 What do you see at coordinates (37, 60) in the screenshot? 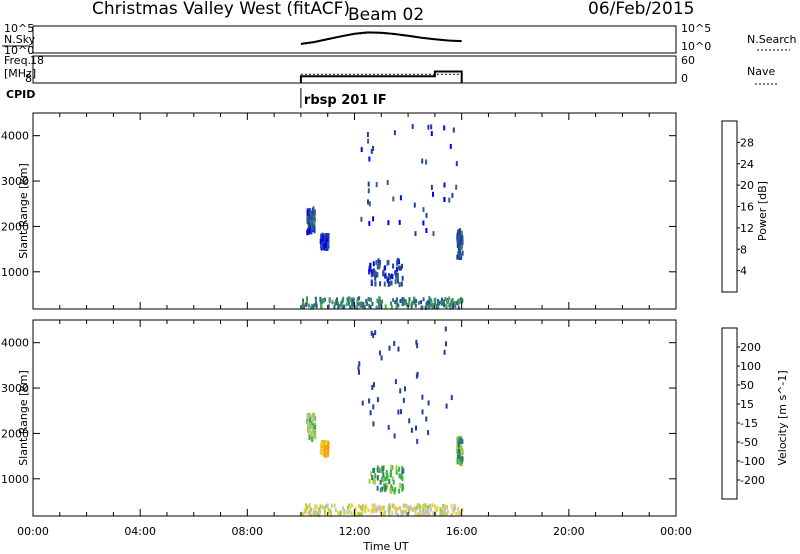
I see `freq-left-tick-high: 18` at bounding box center [37, 60].